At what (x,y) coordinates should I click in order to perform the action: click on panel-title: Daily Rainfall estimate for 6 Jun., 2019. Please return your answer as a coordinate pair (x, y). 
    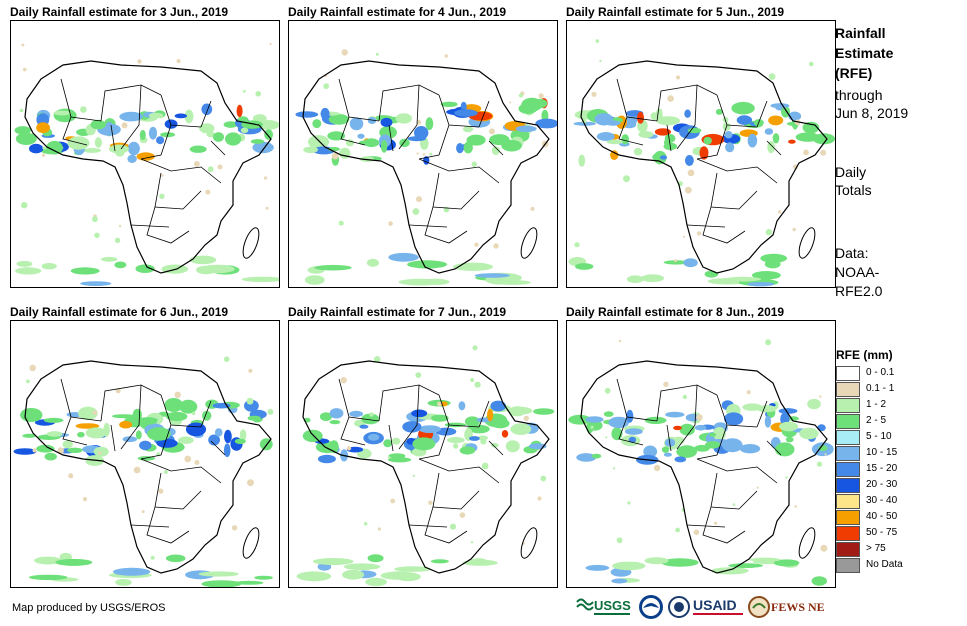
    Looking at the image, I should click on (119, 312).